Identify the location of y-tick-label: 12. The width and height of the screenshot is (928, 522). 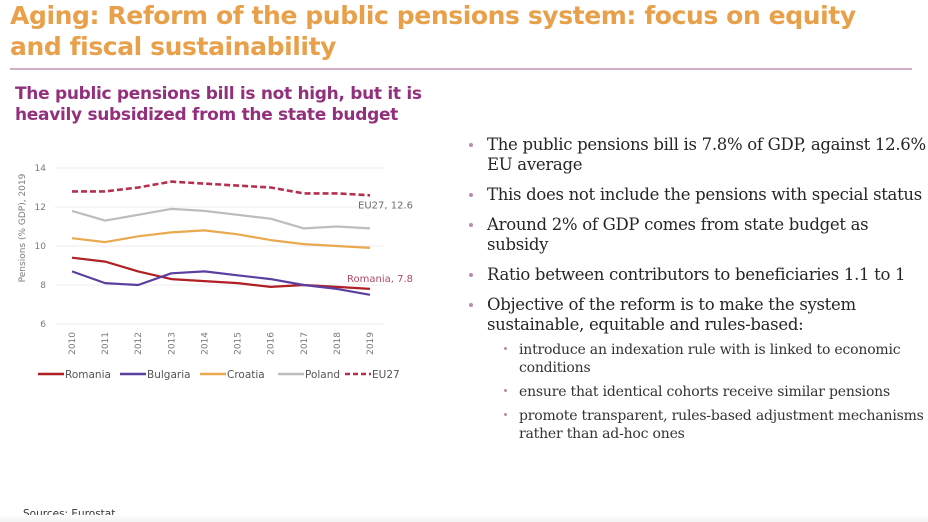
(40, 208).